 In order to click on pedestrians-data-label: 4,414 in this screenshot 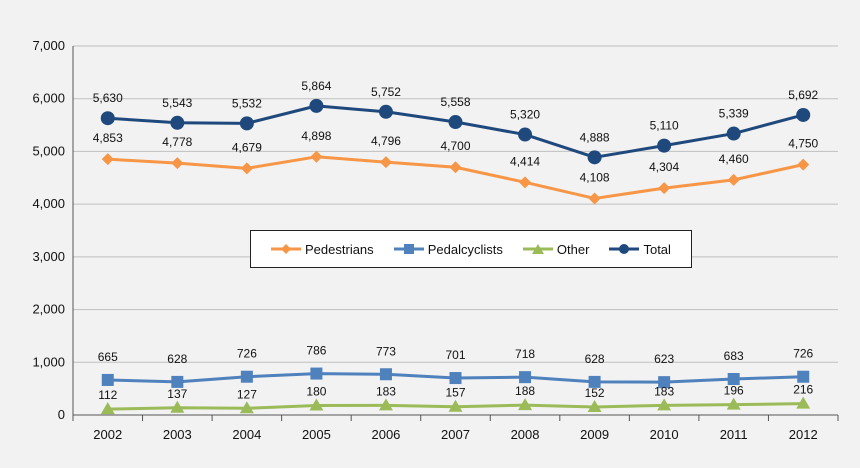, I will do `click(525, 161)`.